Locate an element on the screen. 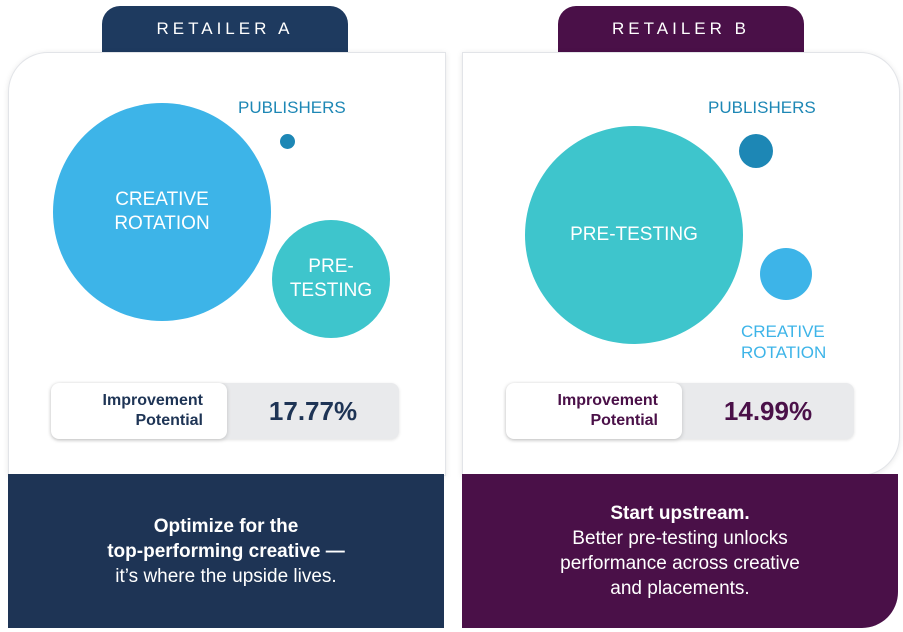 Image resolution: width=903 pixels, height=632 pixels. bubble-label-line: ROTATION is located at coordinates (162, 223).